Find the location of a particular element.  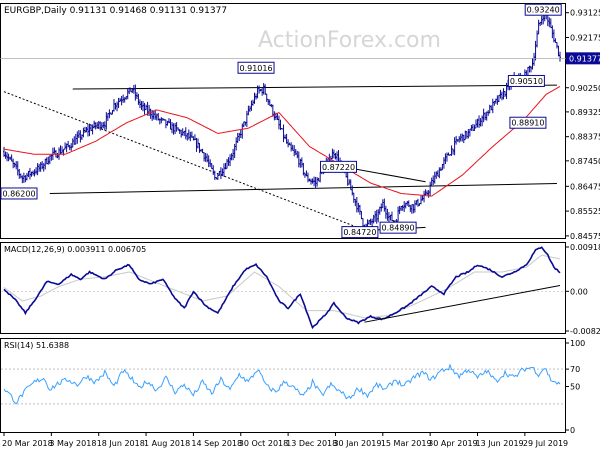

x-tick-label: 30 Jan 2019 is located at coordinates (357, 443).